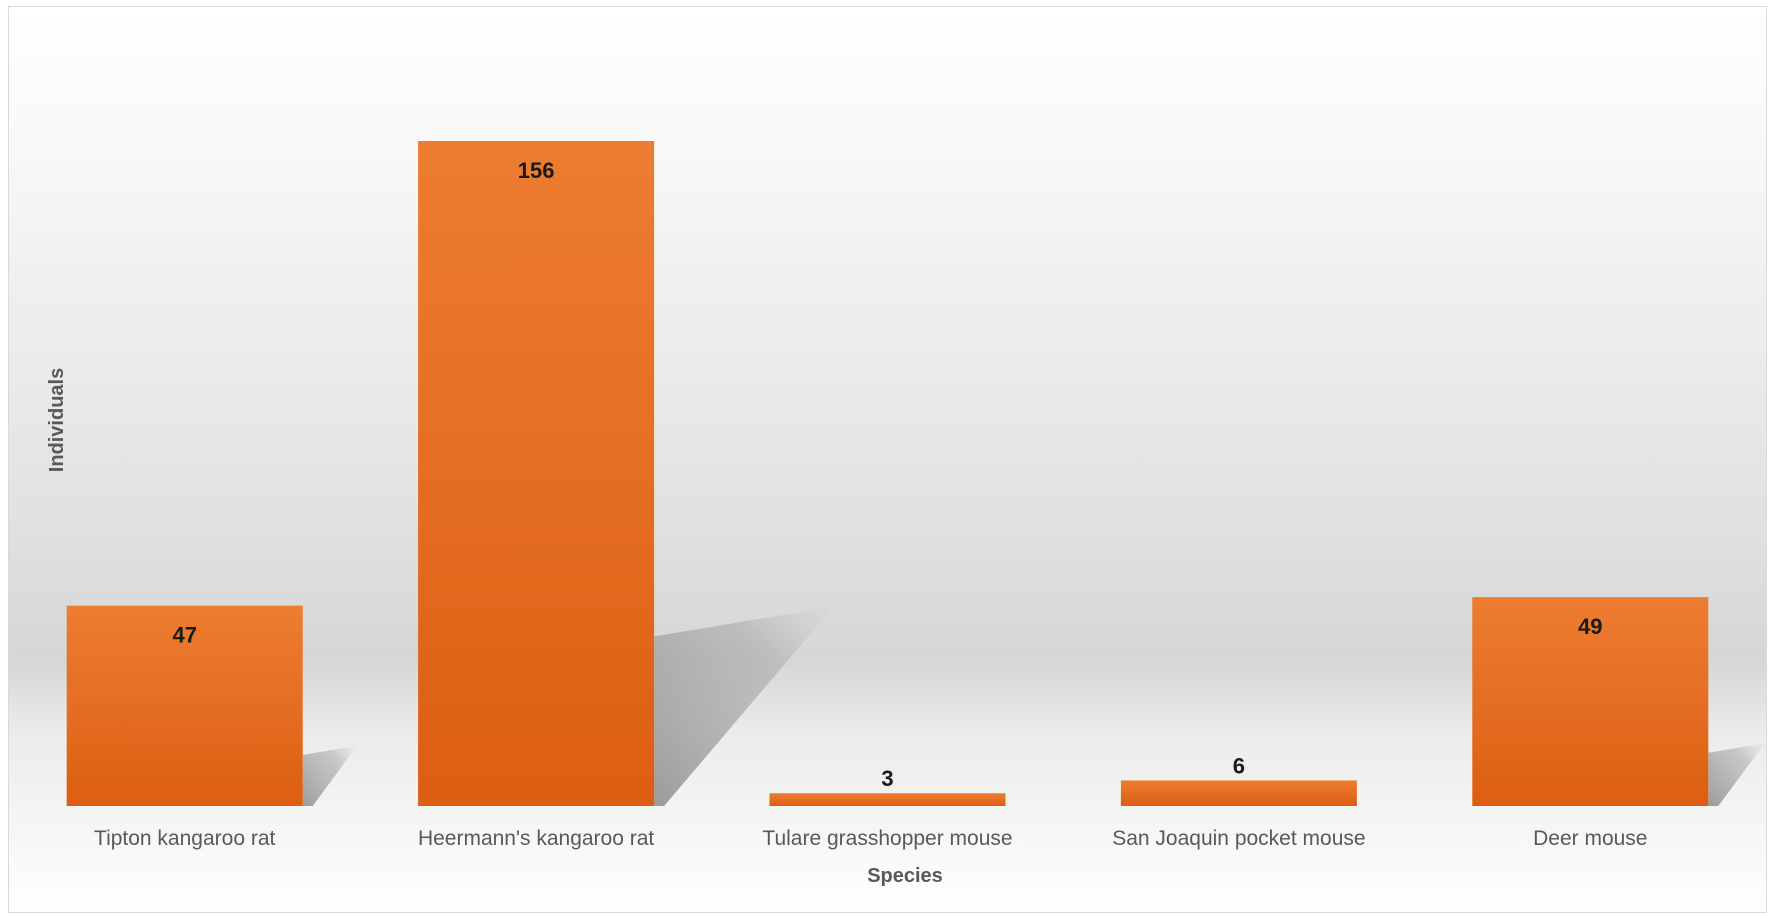 The image size is (1769, 919). What do you see at coordinates (1590, 701) in the screenshot?
I see `bar-deer-mouse` at bounding box center [1590, 701].